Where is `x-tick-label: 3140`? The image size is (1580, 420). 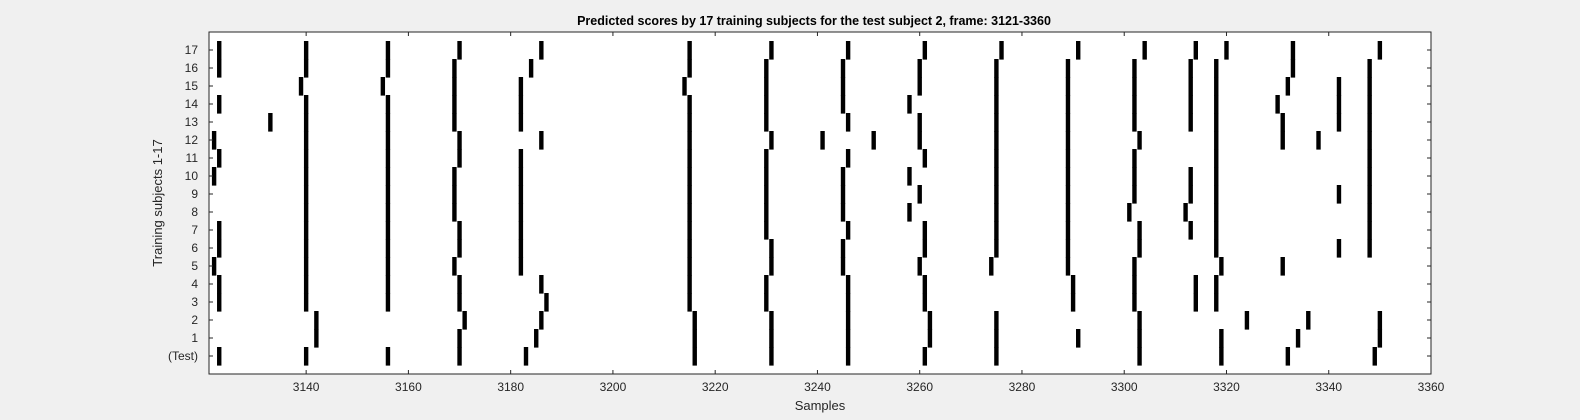
x-tick-label: 3140 is located at coordinates (306, 387).